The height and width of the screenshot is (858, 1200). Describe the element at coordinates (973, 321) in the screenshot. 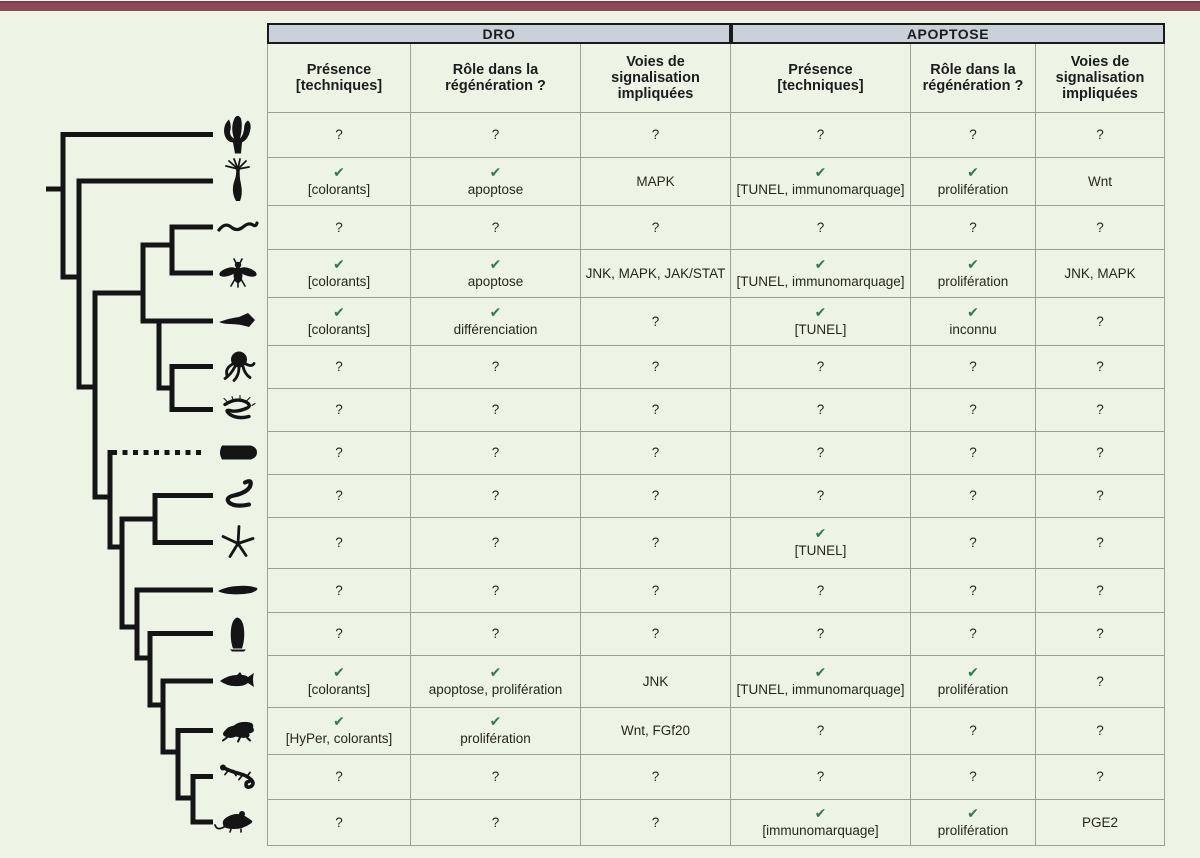

I see `table-cell: ✔ inconnu` at that location.